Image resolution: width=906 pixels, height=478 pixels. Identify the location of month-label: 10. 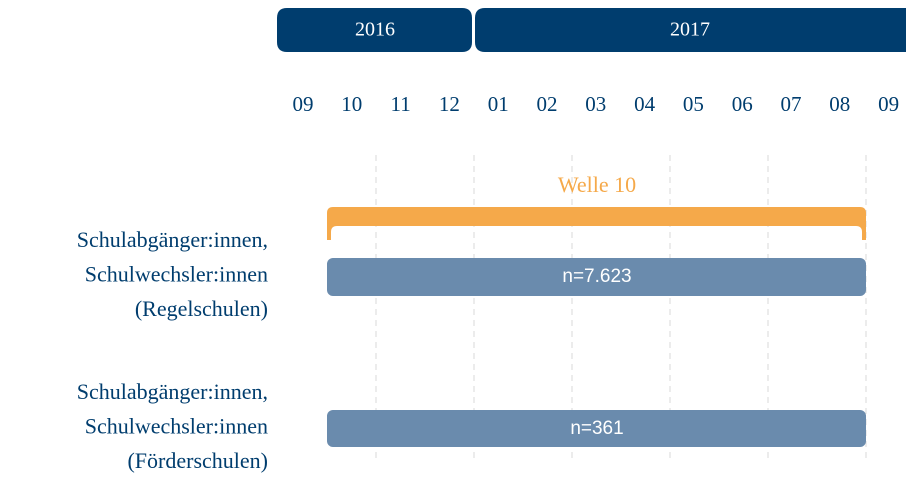
(351, 104).